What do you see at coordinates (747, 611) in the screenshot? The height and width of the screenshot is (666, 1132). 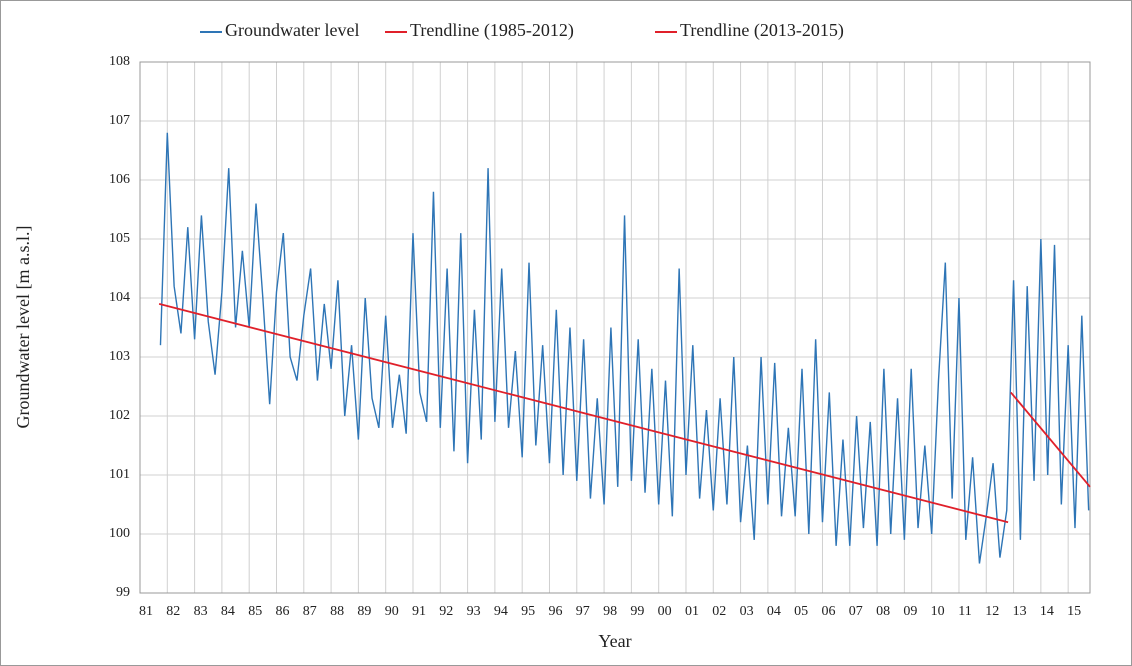 I see `x-tick-label: 03` at bounding box center [747, 611].